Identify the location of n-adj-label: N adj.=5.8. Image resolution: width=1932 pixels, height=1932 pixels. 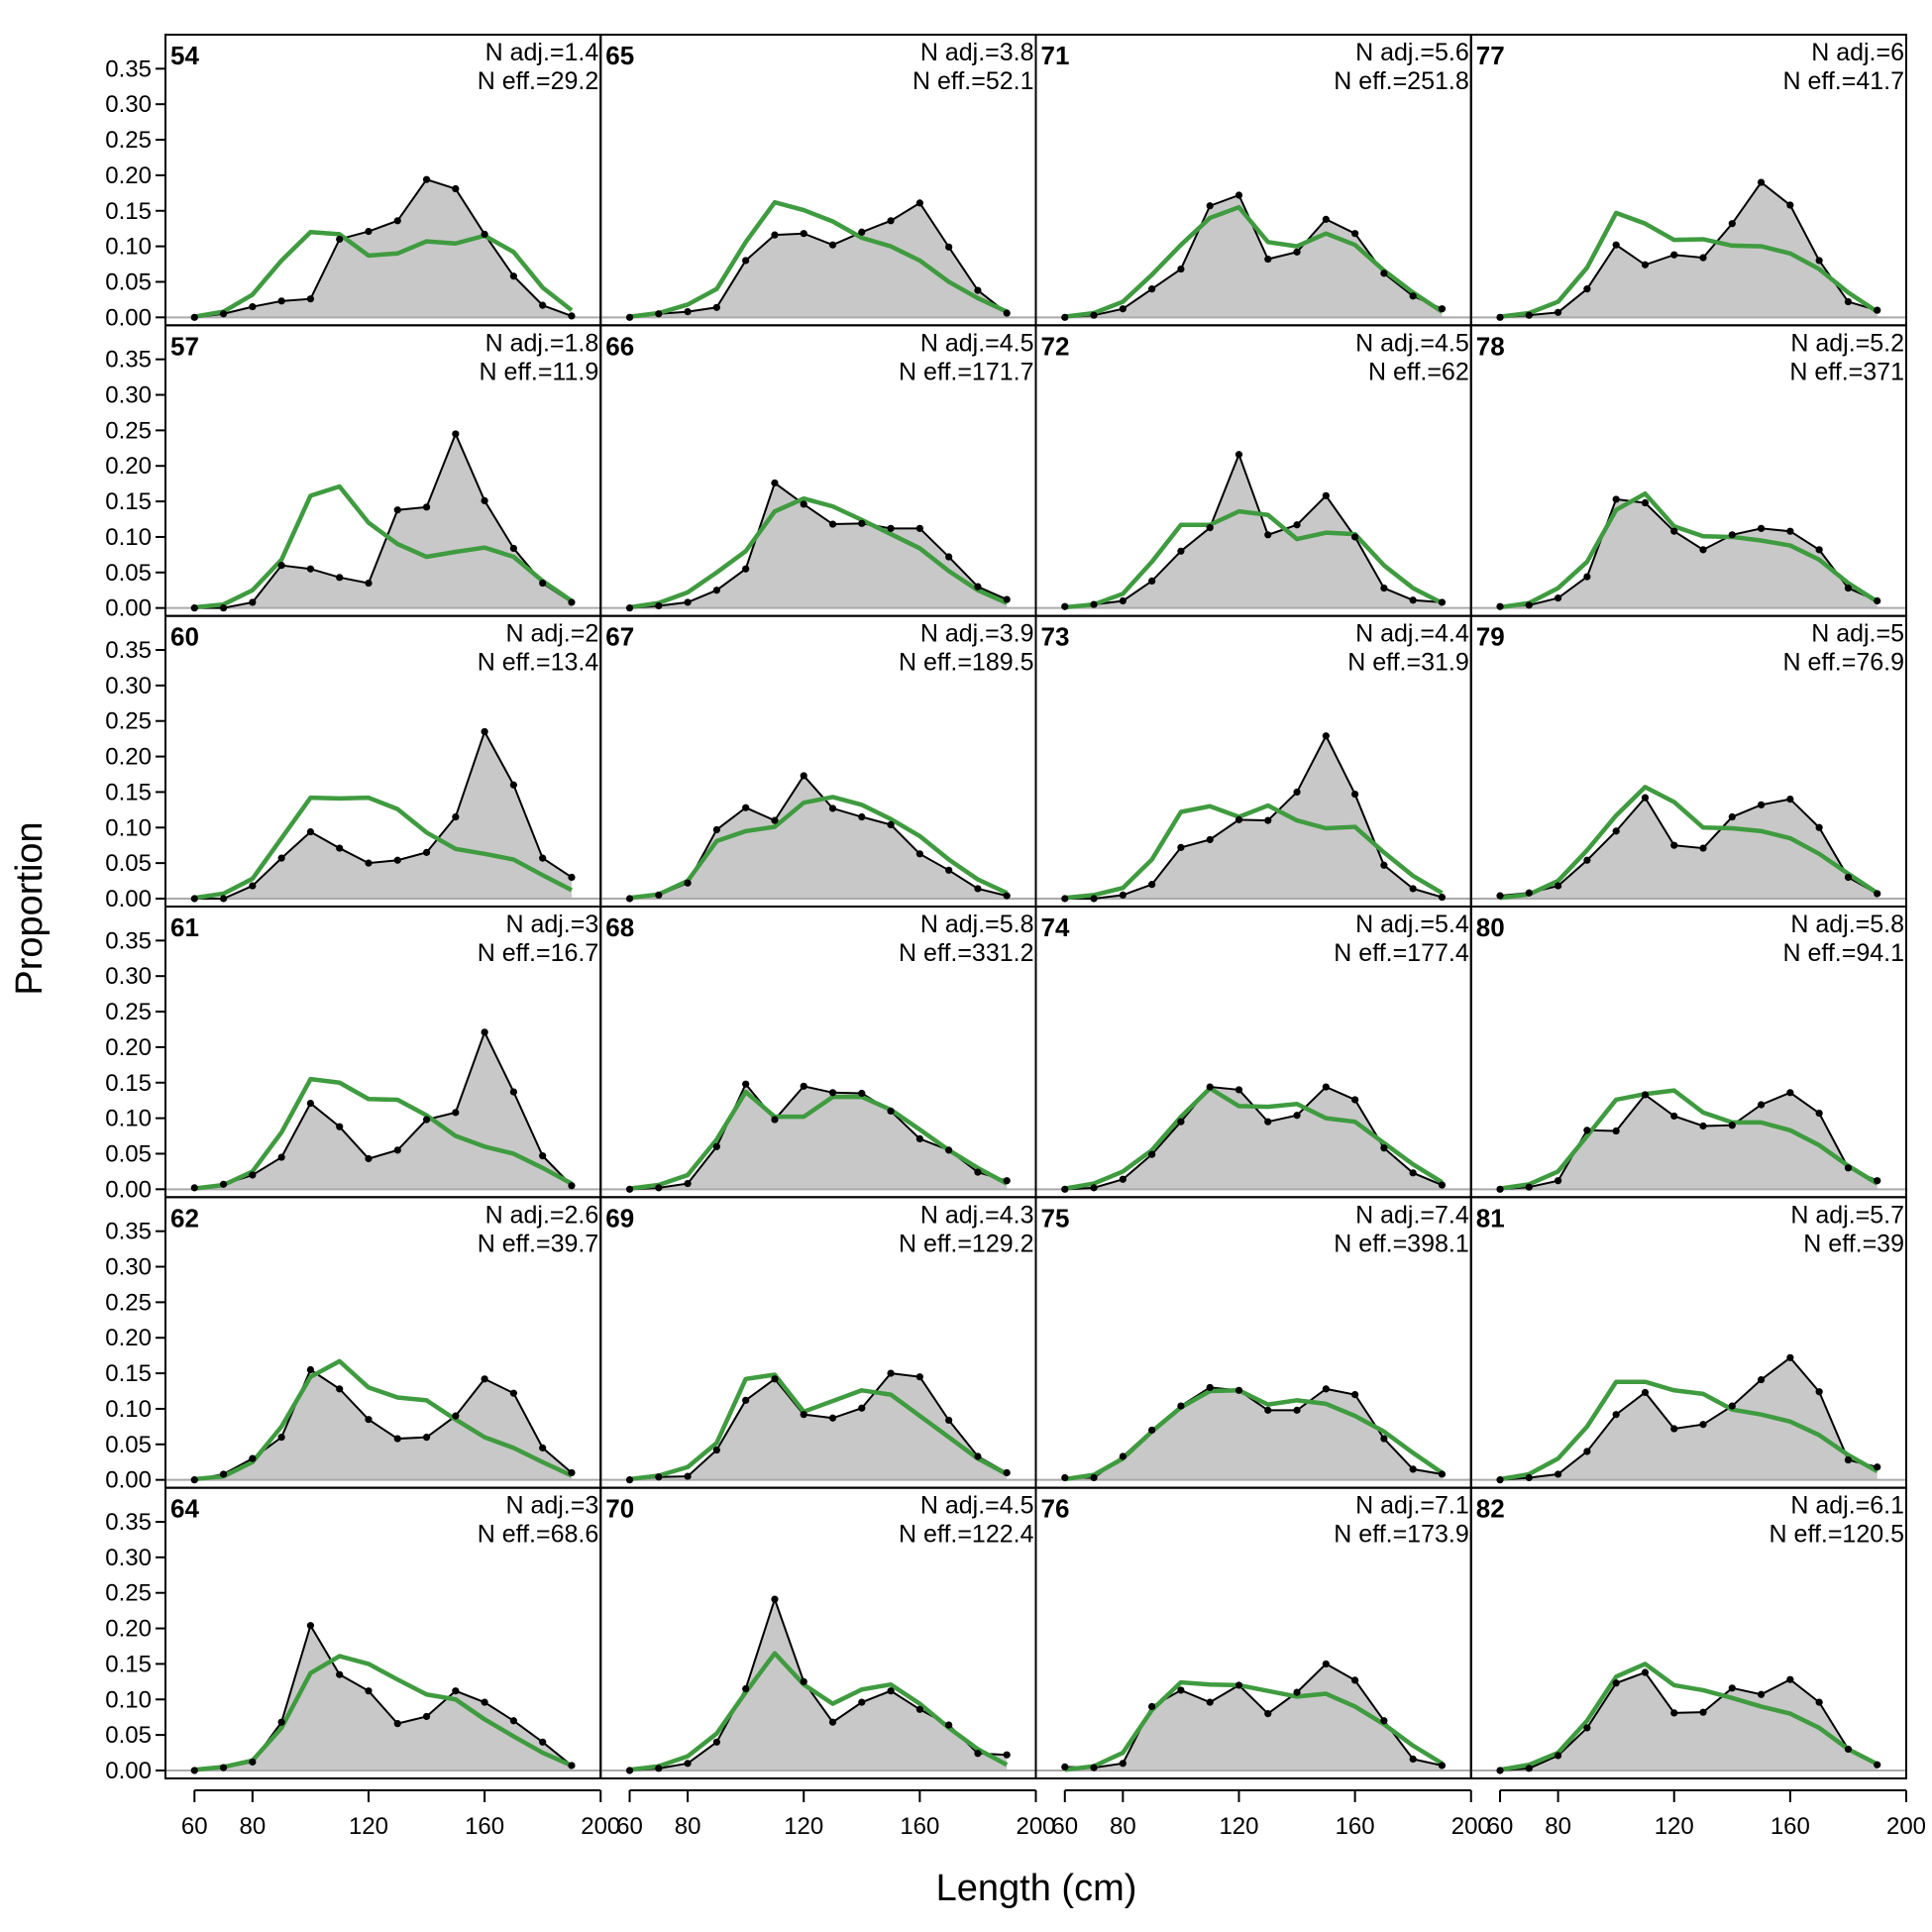
(1847, 925).